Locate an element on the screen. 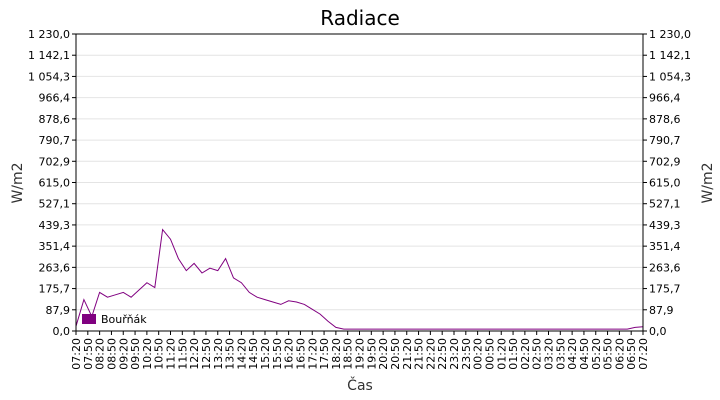  x-tick-label: 19:20 is located at coordinates (360, 354).